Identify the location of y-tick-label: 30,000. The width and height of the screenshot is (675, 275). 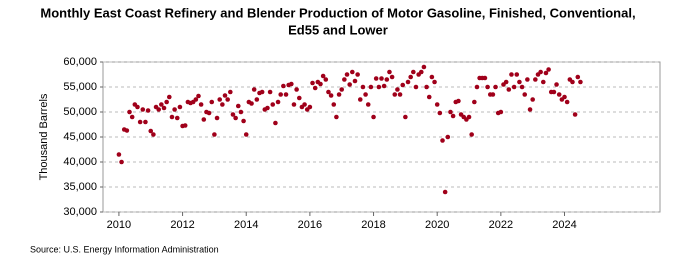
(80, 212).